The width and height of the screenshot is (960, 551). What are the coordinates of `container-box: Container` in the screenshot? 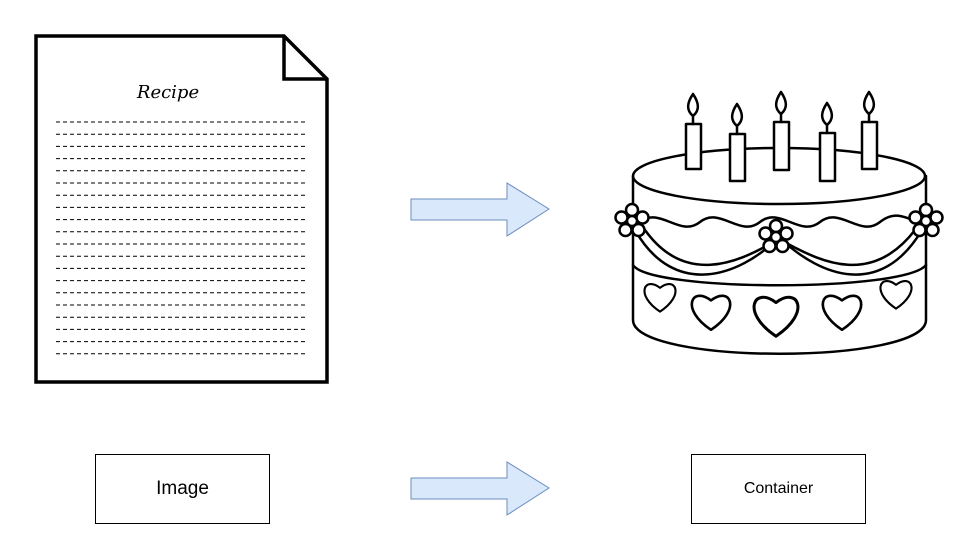 It's located at (778, 489).